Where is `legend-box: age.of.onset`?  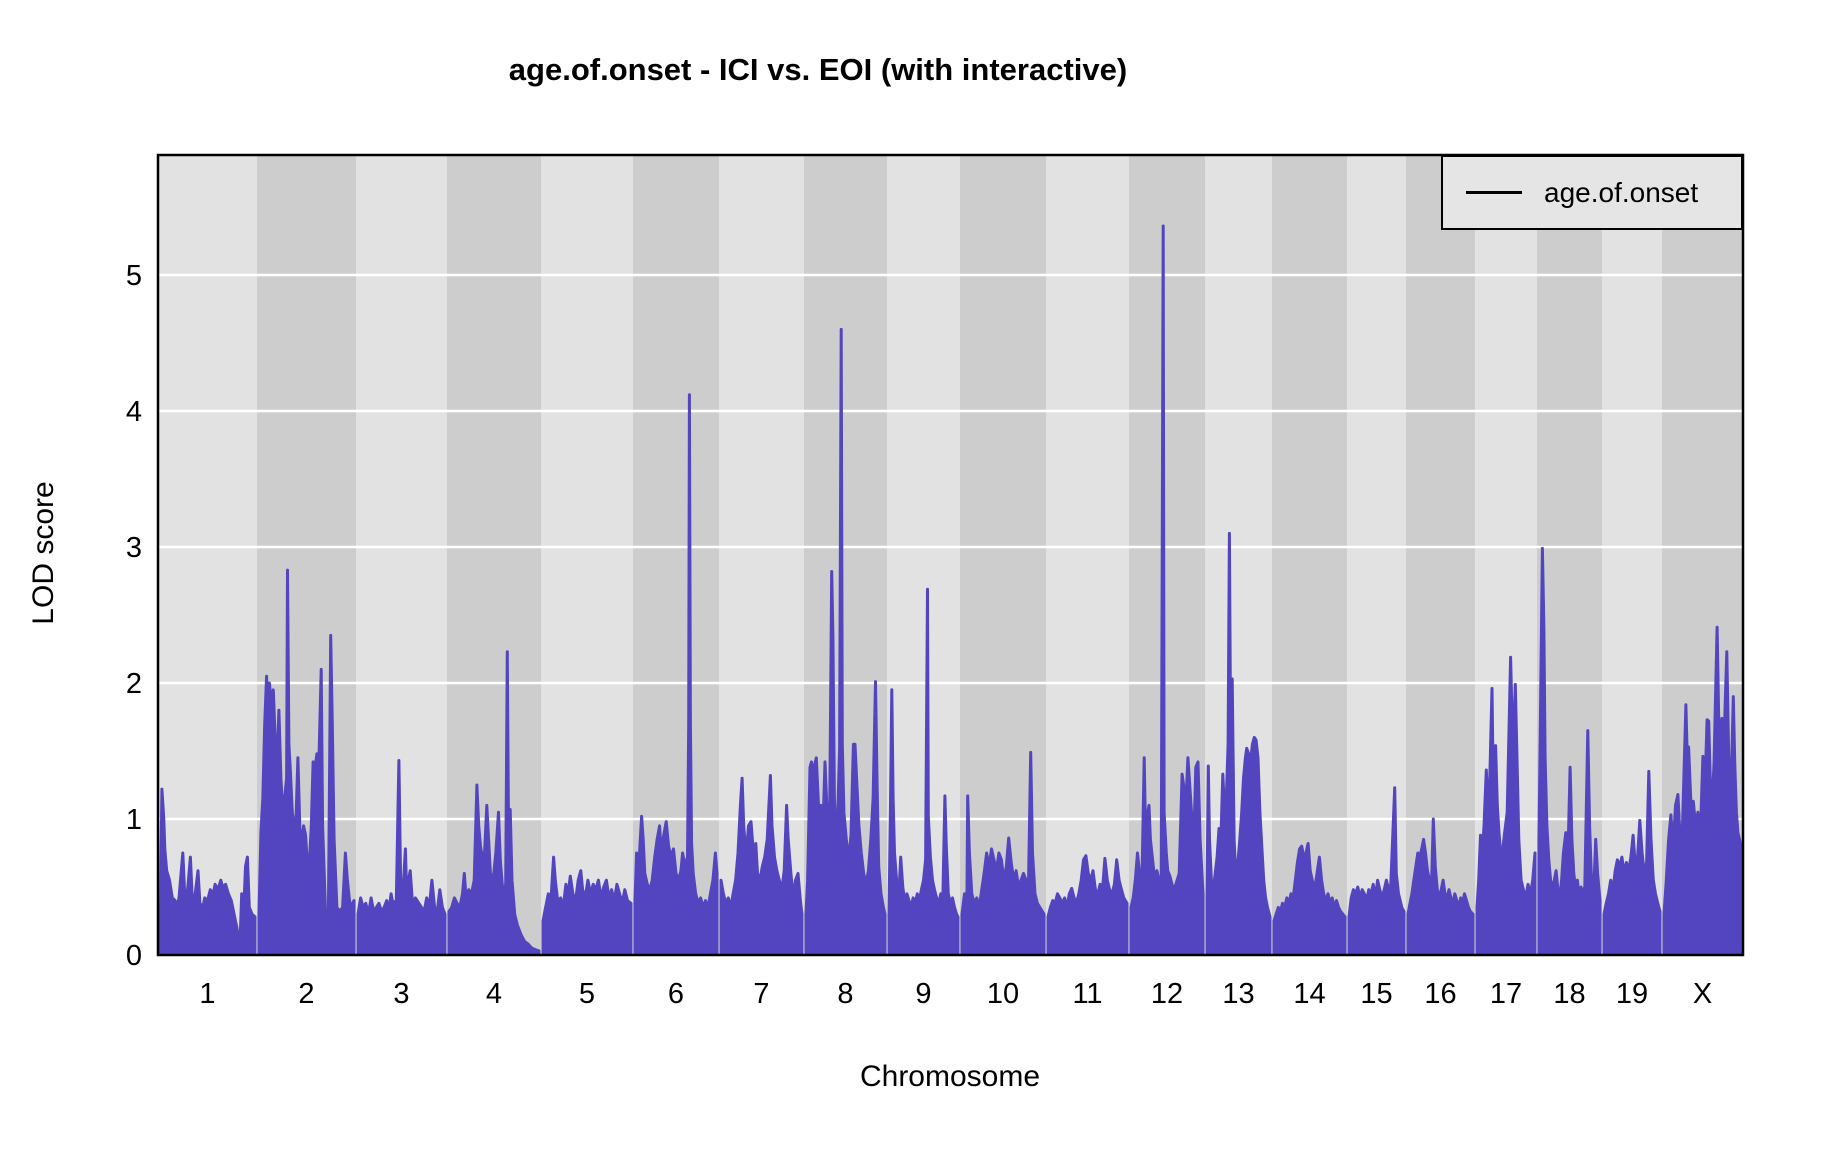
legend-box: age.of.onset is located at coordinates (1592, 192).